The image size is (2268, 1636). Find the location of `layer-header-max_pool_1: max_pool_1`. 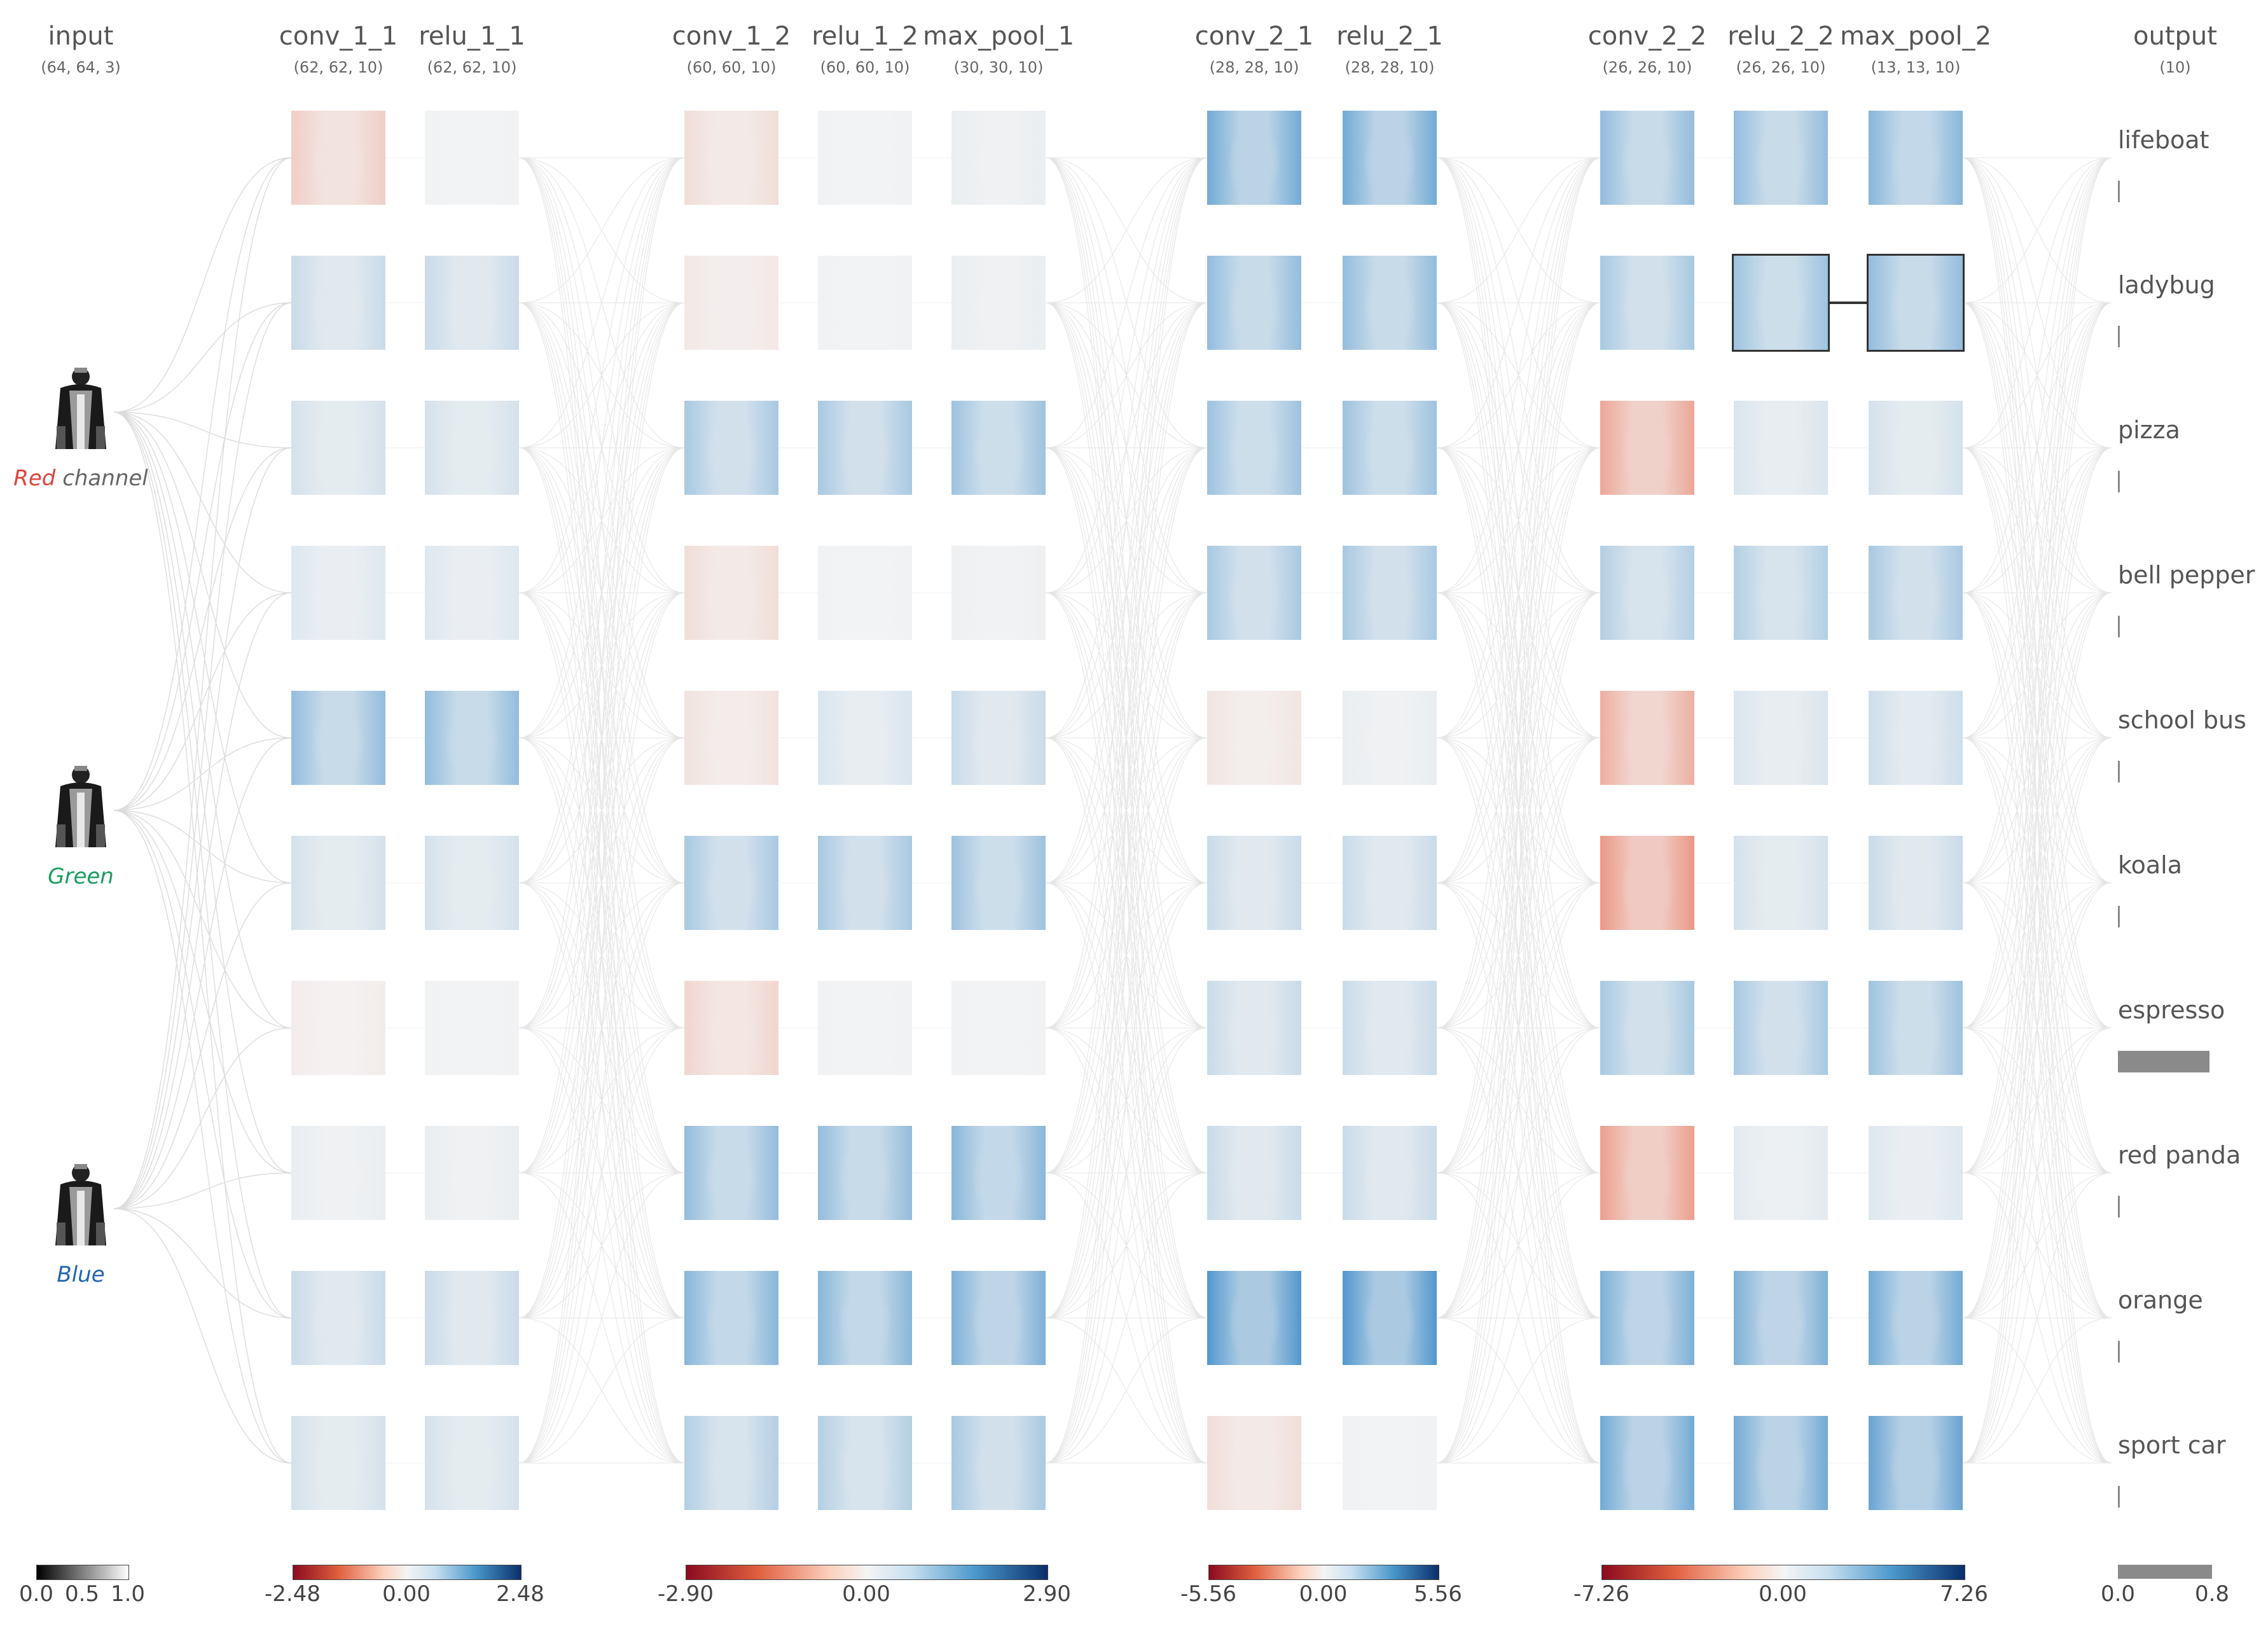

layer-header-max_pool_1: max_pool_1 is located at coordinates (998, 36).